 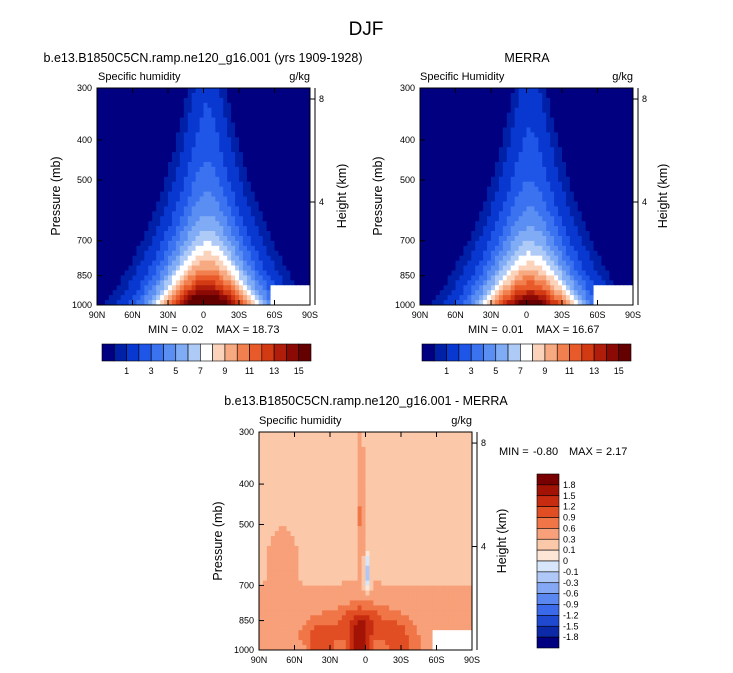 I want to click on colorbar-box, so click(x=576, y=352).